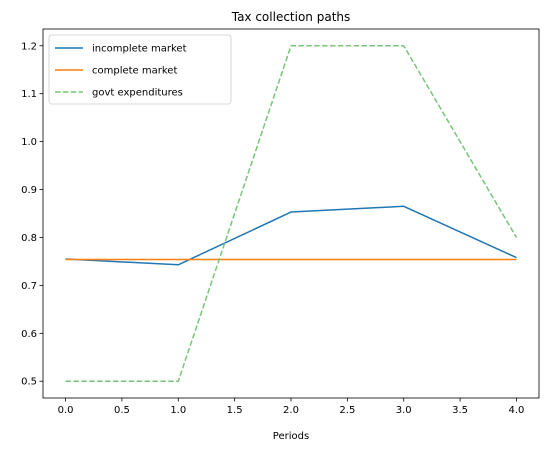  What do you see at coordinates (29, 334) in the screenshot?
I see `y-tick-label: 0.6` at bounding box center [29, 334].